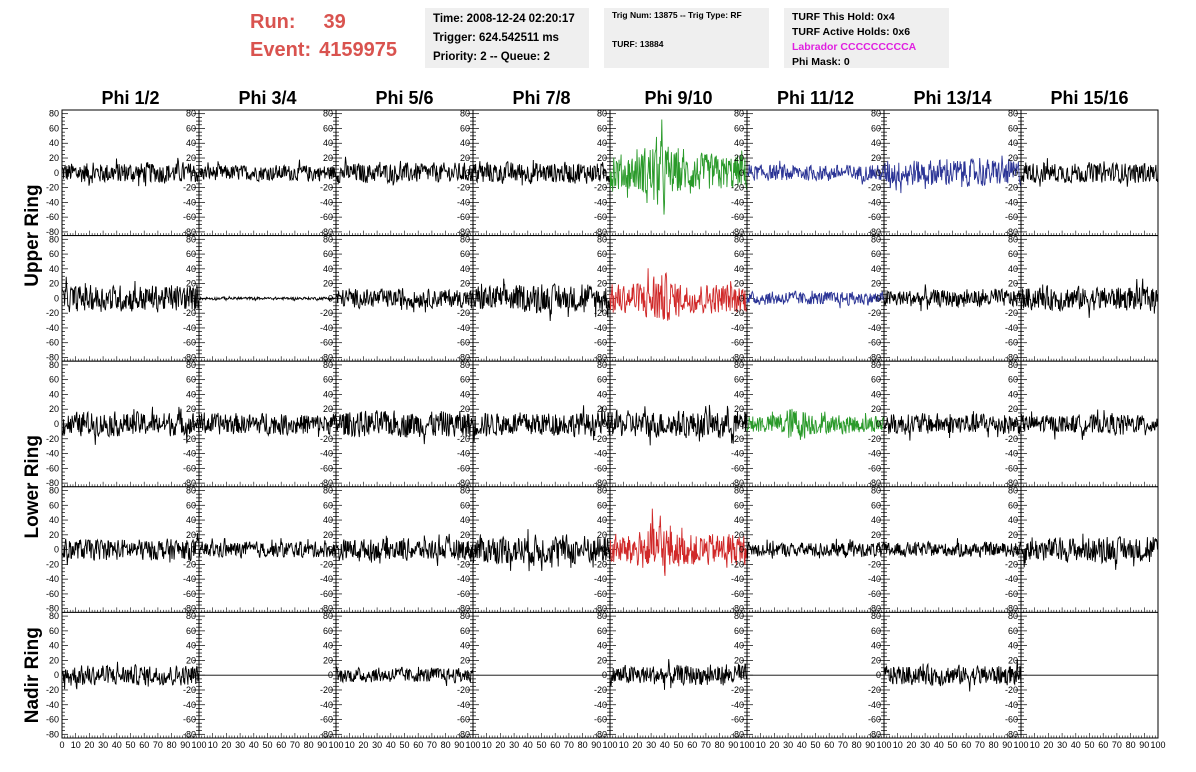 The image size is (1196, 772). What do you see at coordinates (334, 22) in the screenshot?
I see `run-value: 39` at bounding box center [334, 22].